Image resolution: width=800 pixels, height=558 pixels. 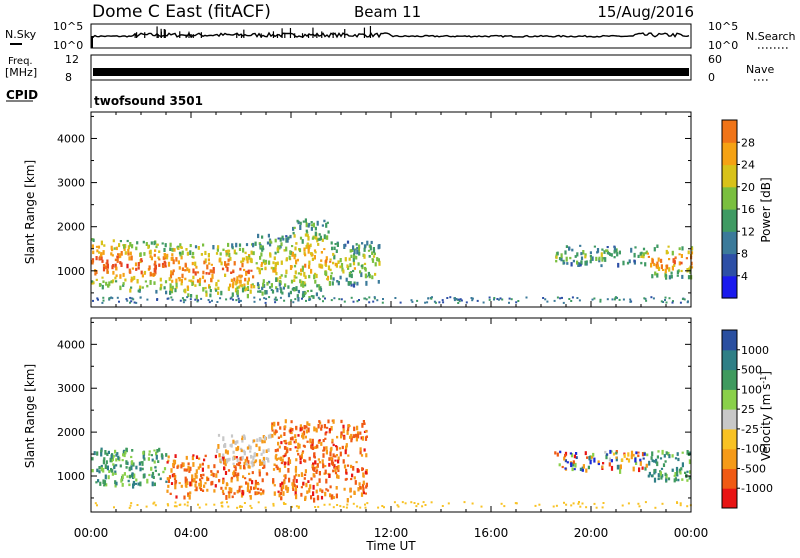 I want to click on nave-tick-top: 60, so click(x=715, y=59).